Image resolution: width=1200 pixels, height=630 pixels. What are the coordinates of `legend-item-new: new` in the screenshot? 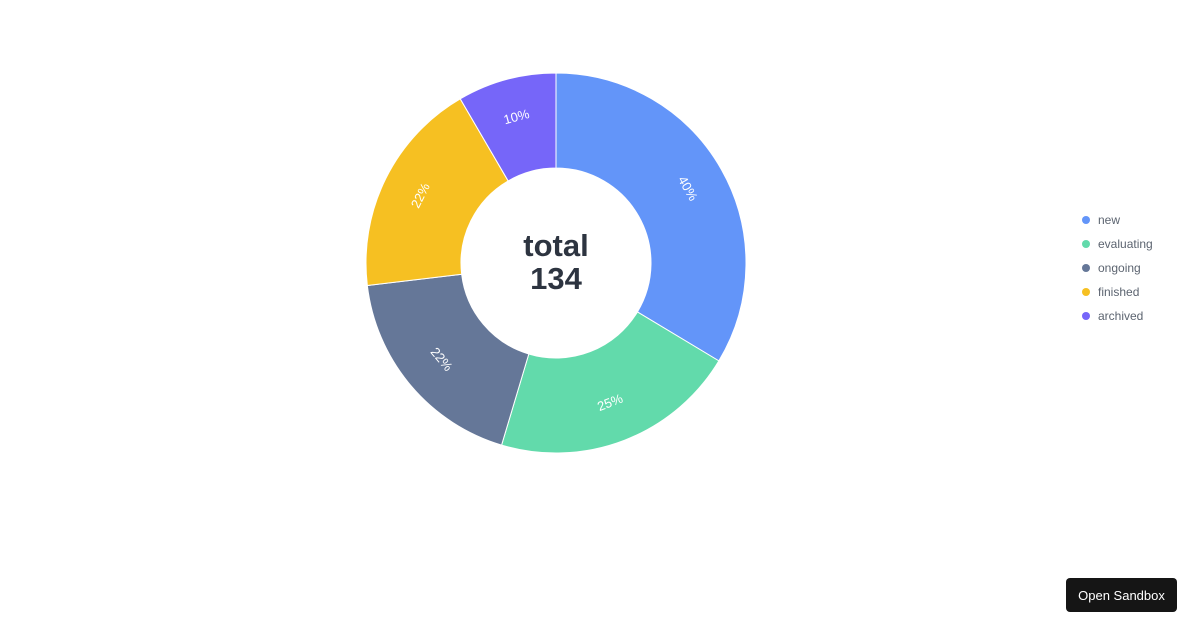 It's located at (1117, 220).